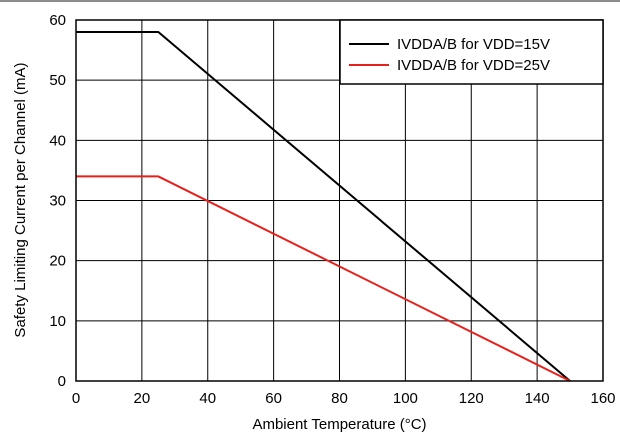 This screenshot has width=620, height=435. Describe the element at coordinates (207, 398) in the screenshot. I see `x-tick-label: 40` at that location.